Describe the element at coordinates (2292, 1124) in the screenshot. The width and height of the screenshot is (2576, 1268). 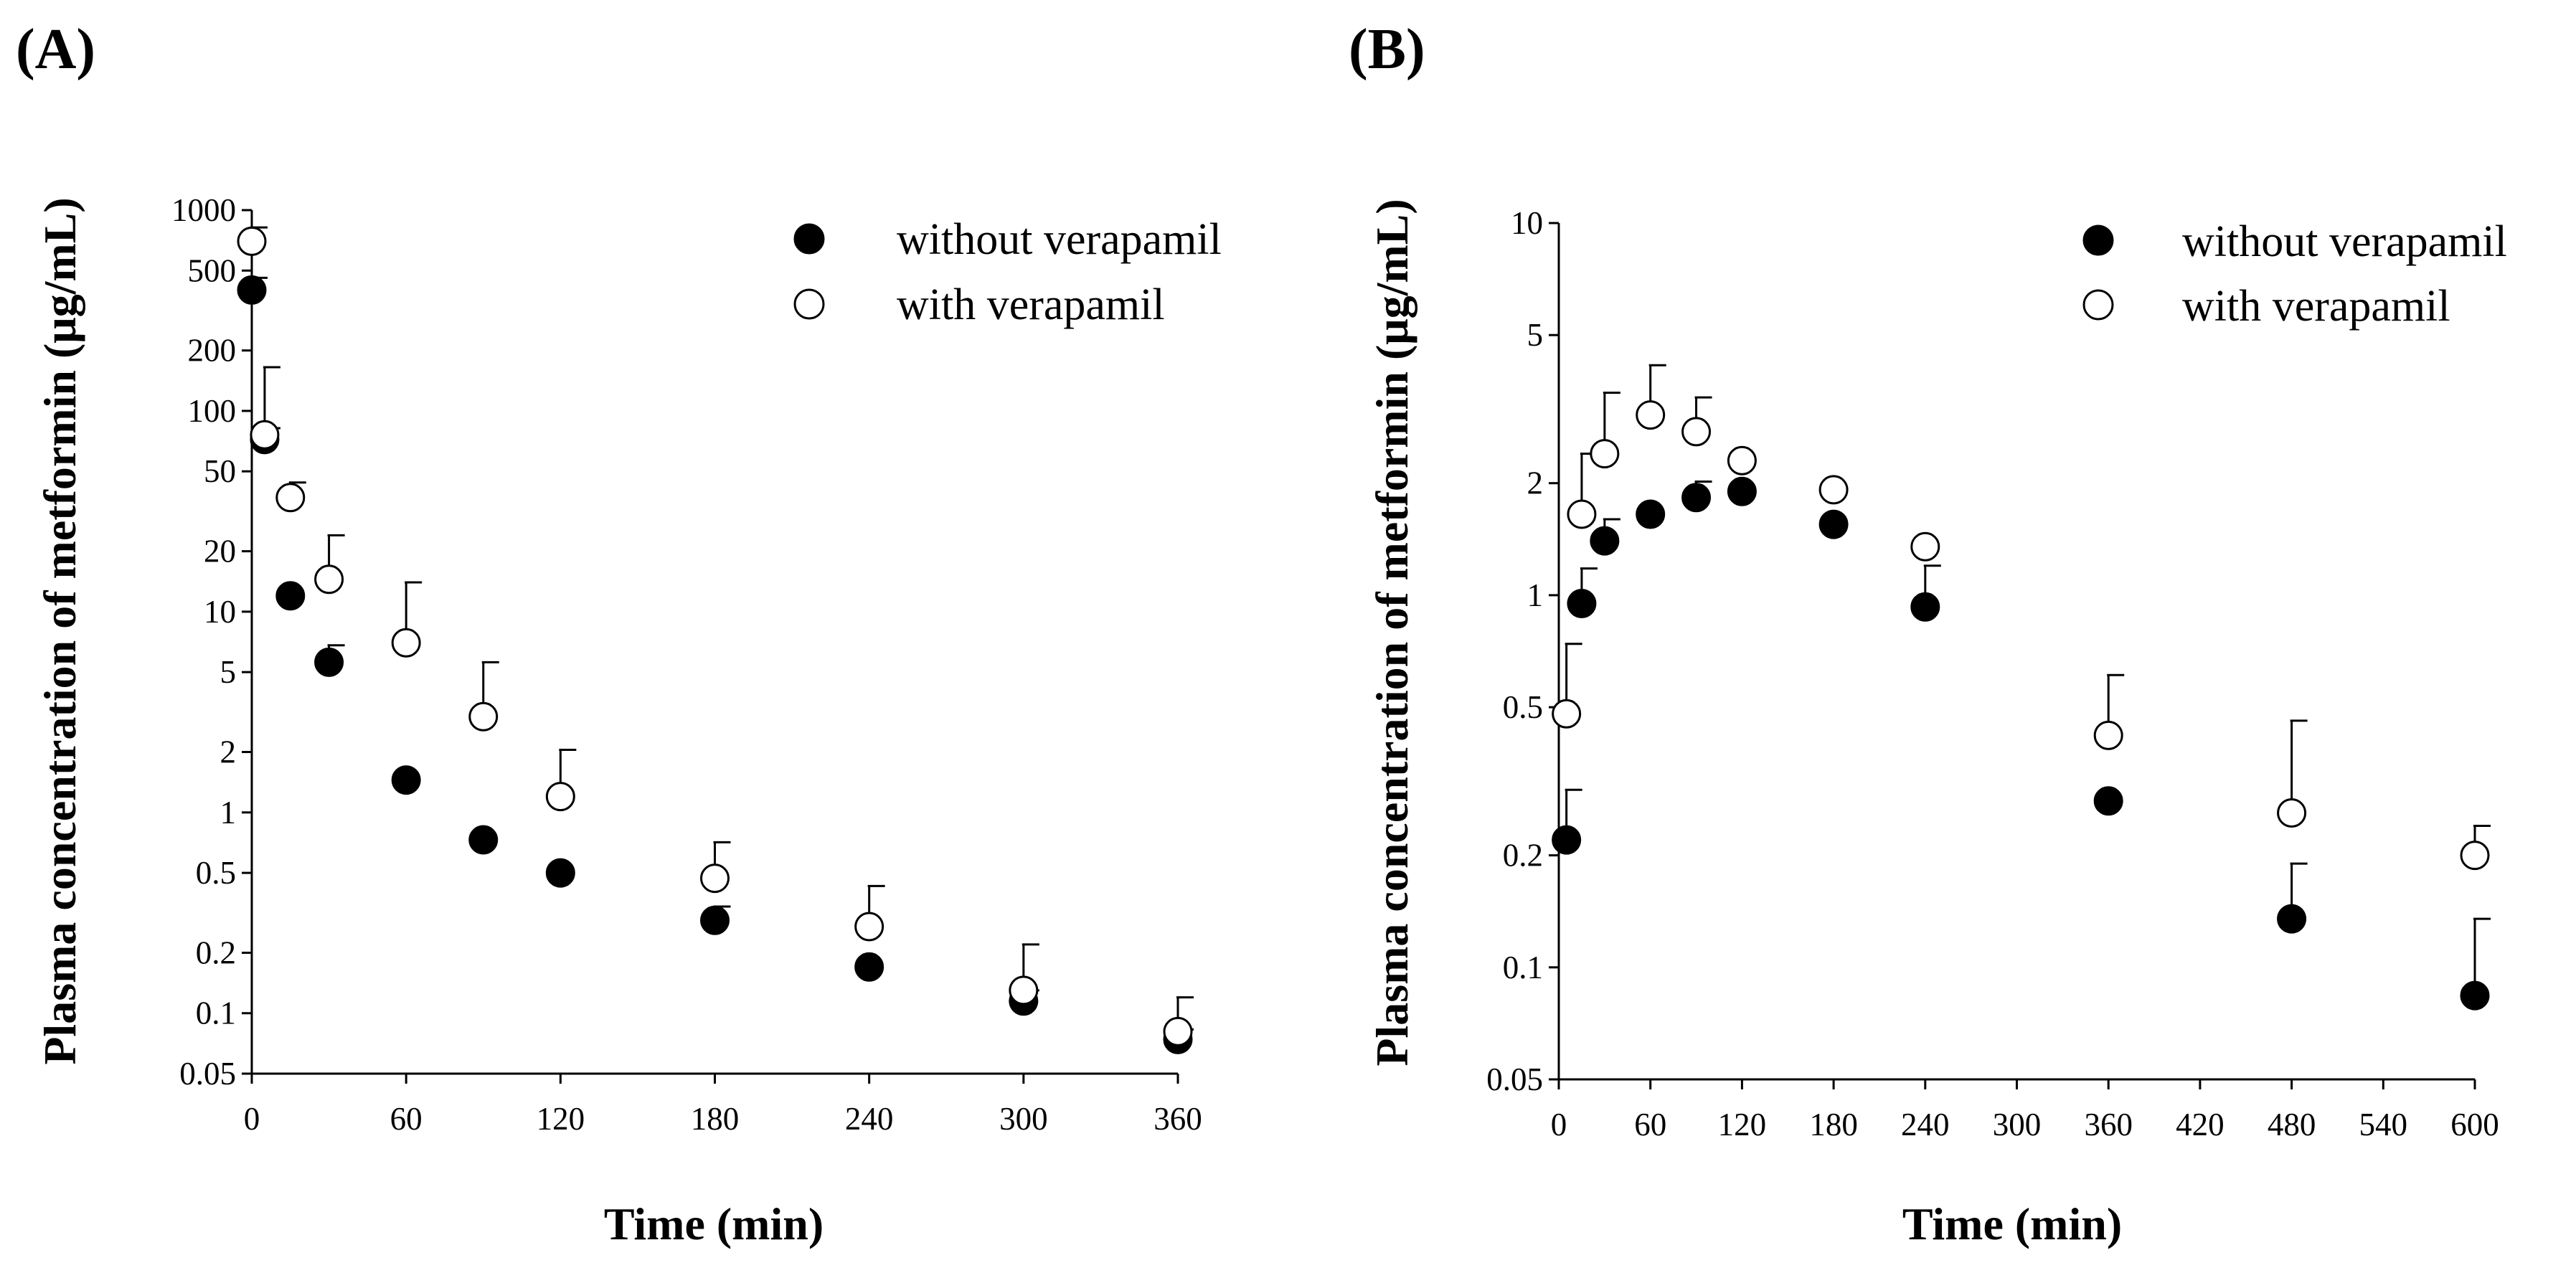
I see `x-tick-label: 480` at that location.